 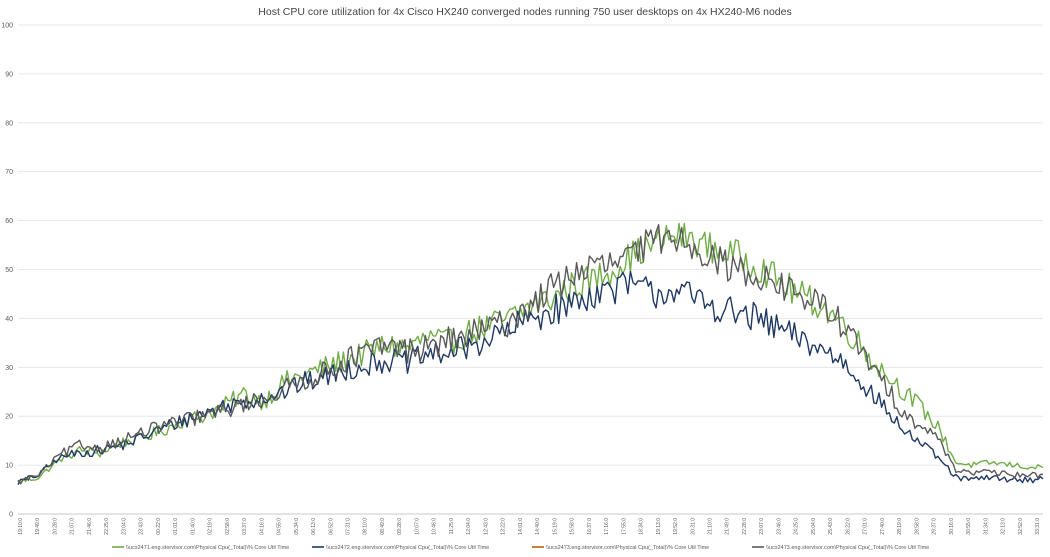 What do you see at coordinates (917, 526) in the screenshot?
I see `x-tick-label: 28:58:0` at bounding box center [917, 526].